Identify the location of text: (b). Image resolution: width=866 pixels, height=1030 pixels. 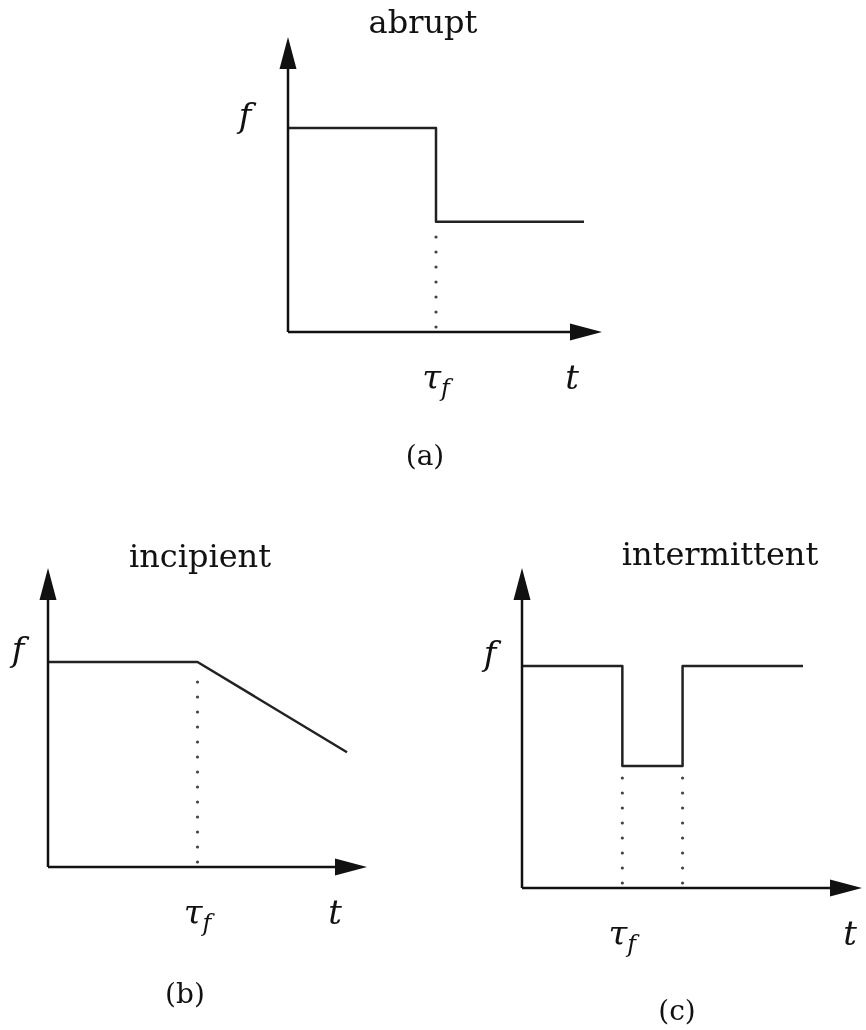
(185, 993).